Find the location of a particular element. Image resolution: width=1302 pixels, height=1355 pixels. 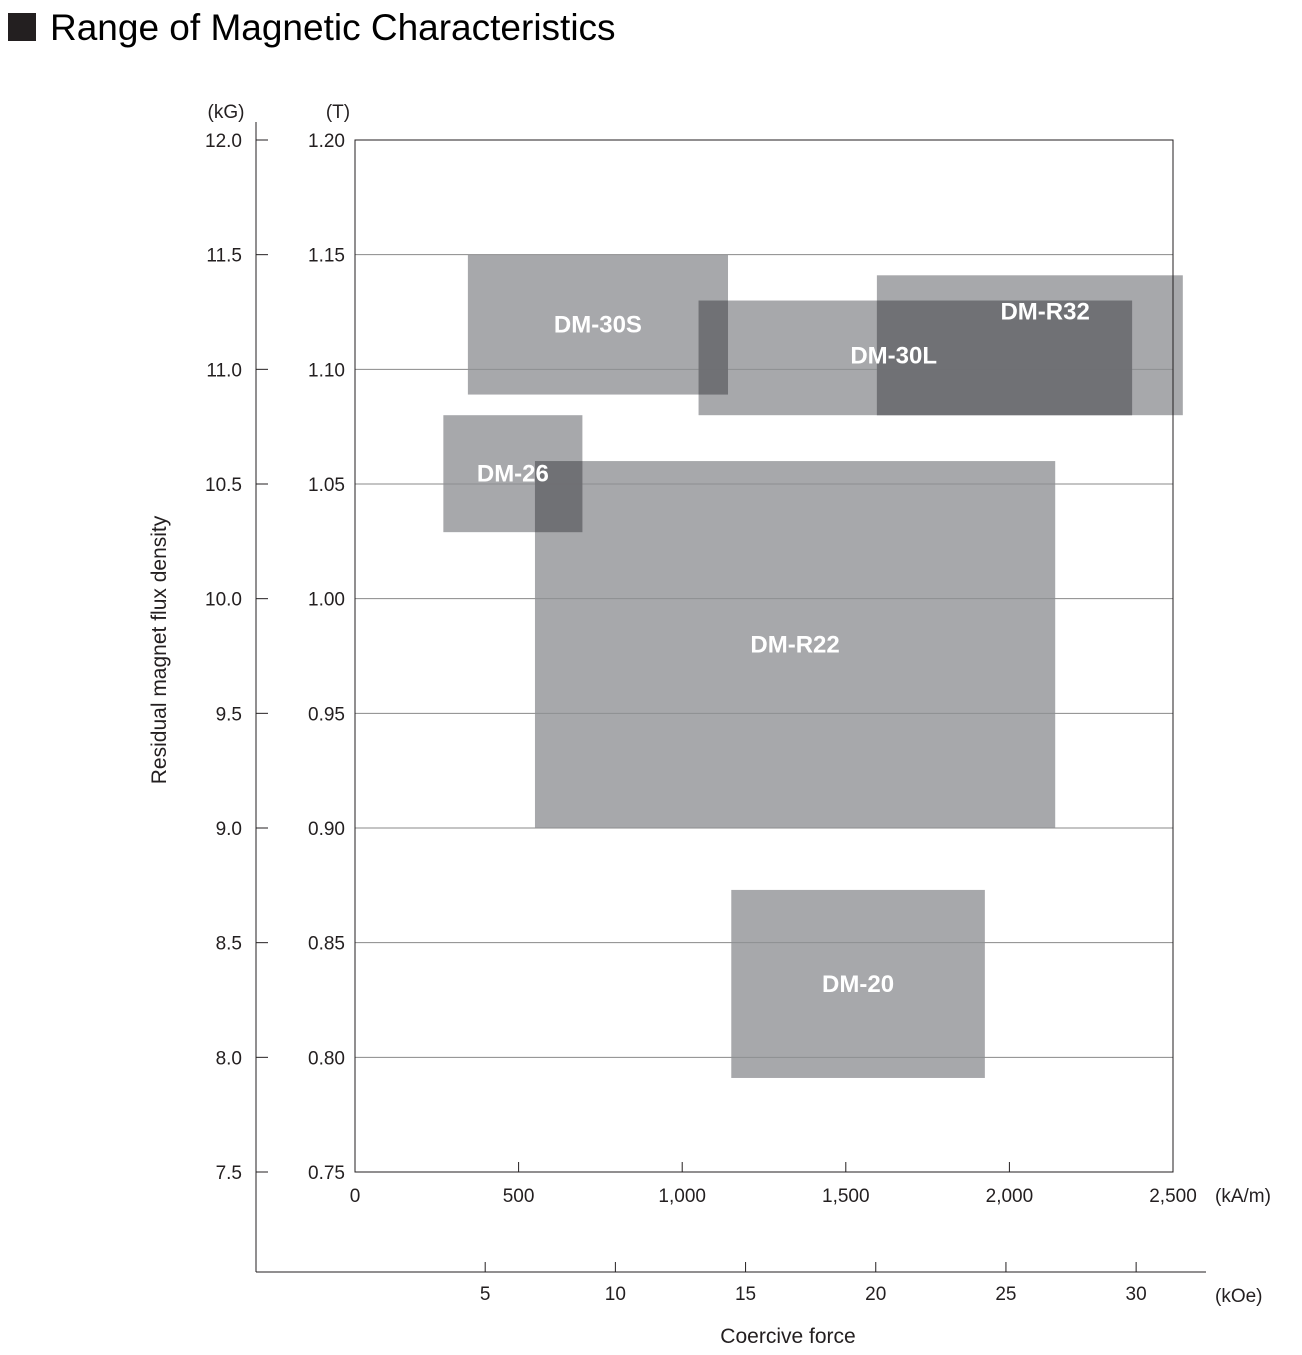

region-dm-r22 is located at coordinates (795, 644).